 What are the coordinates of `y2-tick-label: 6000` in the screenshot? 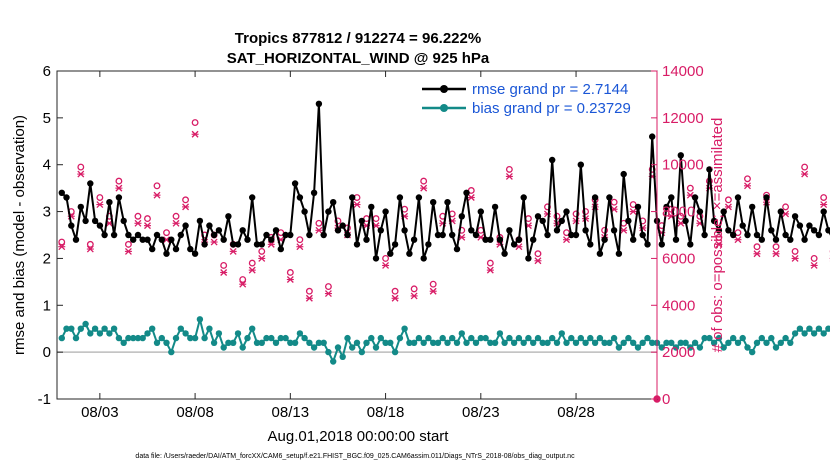 It's located at (678, 258).